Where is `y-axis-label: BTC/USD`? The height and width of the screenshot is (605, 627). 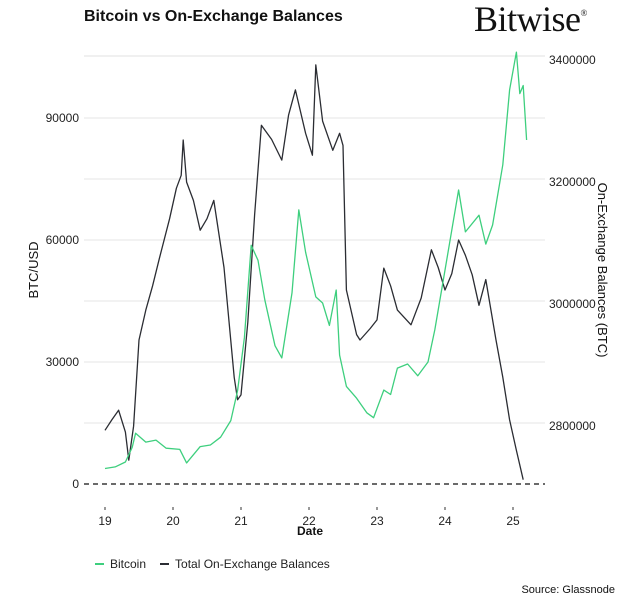
y-axis-label: BTC/USD is located at coordinates (33, 269).